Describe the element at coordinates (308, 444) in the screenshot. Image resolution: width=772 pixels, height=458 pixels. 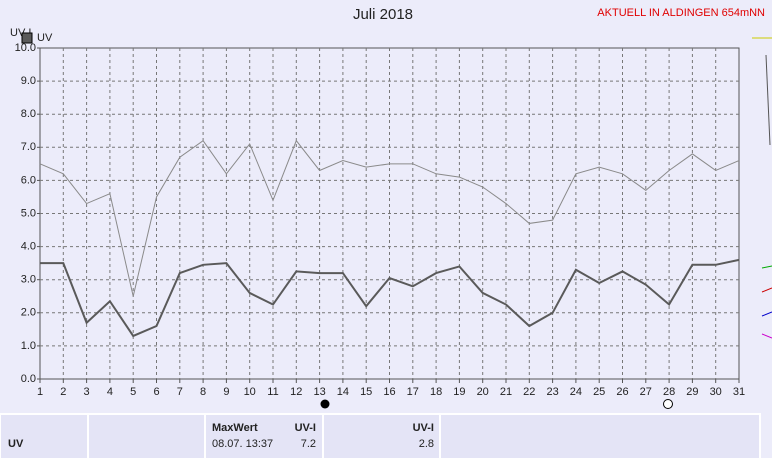
I see `max-value: 7.2` at that location.